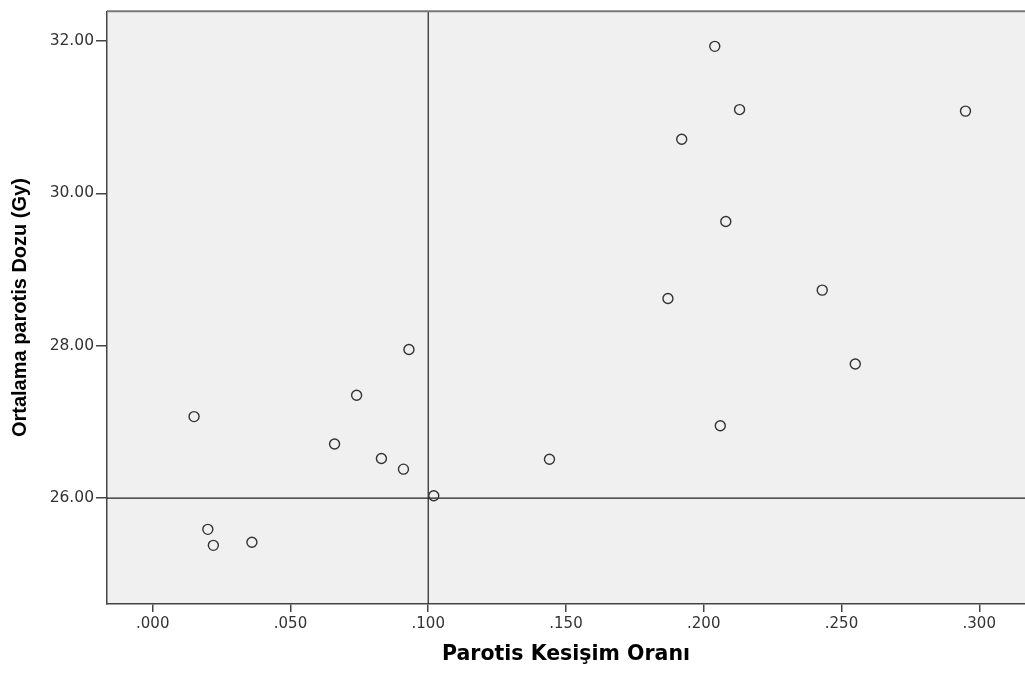  What do you see at coordinates (566, 653) in the screenshot?
I see `x-axis-title: Parotis Kesişim Oranı` at bounding box center [566, 653].